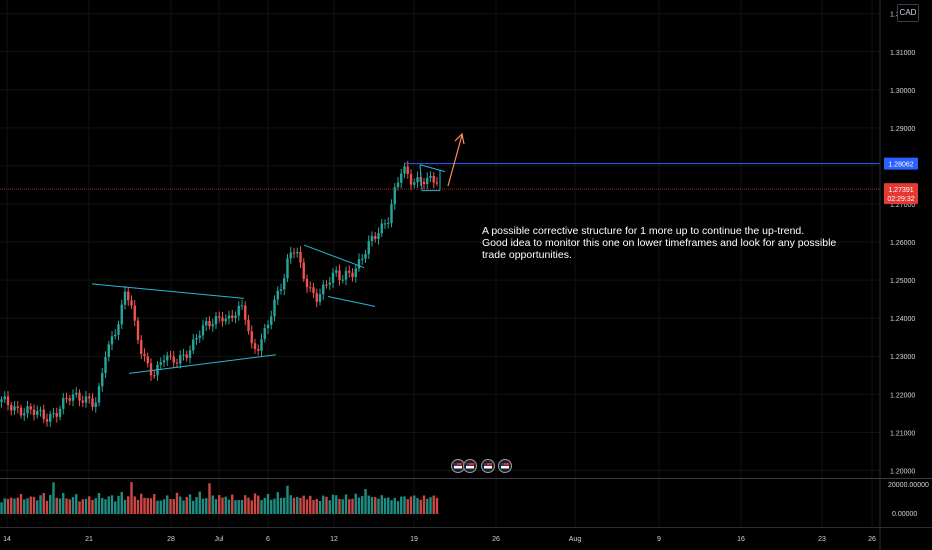  Describe the element at coordinates (421, 177) in the screenshot. I see `wedge-3-left` at that location.